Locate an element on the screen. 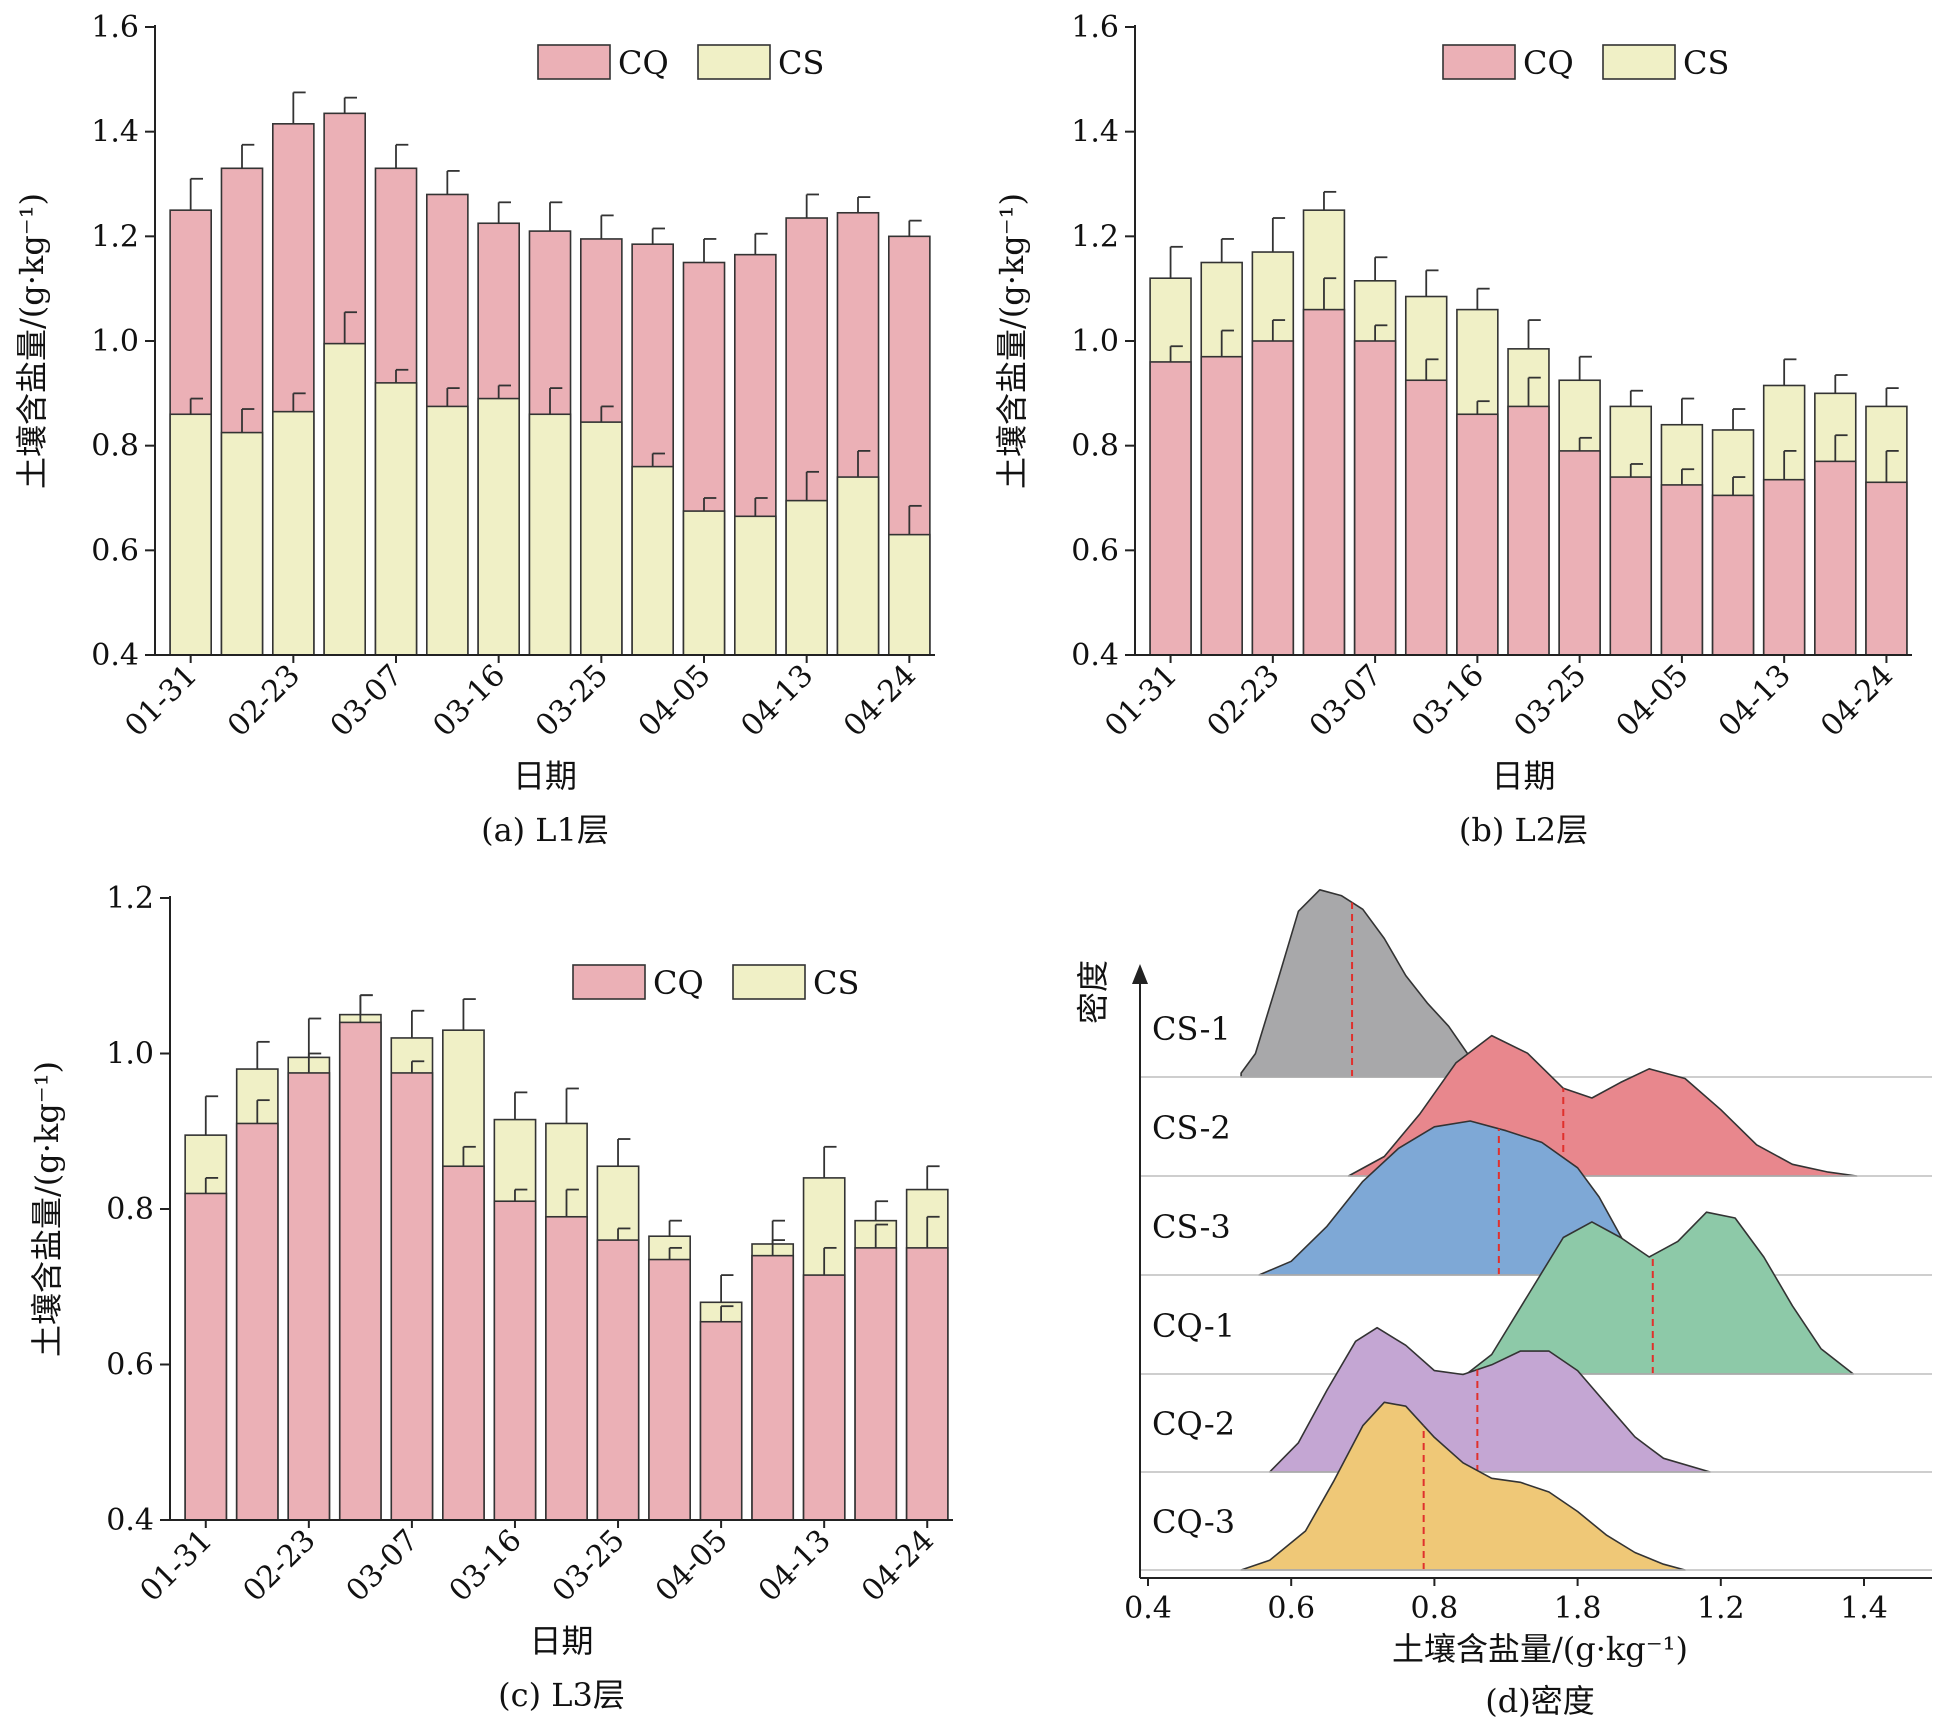  x-tick-label: 0.4 is located at coordinates (1148, 1608).